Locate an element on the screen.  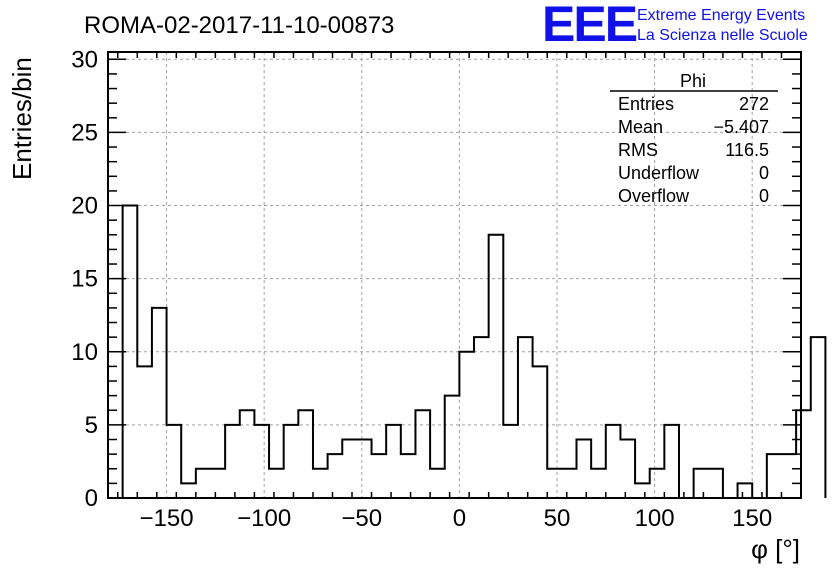
y-tick-label: 5 is located at coordinates (91, 425).